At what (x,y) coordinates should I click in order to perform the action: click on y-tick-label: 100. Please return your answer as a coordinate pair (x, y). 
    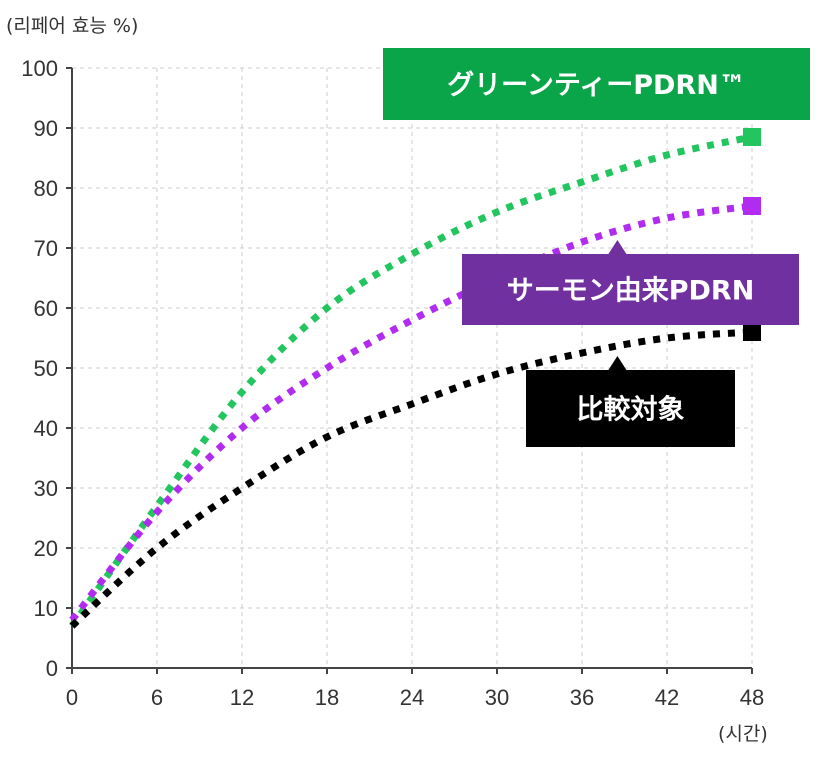
    Looking at the image, I should click on (39, 68).